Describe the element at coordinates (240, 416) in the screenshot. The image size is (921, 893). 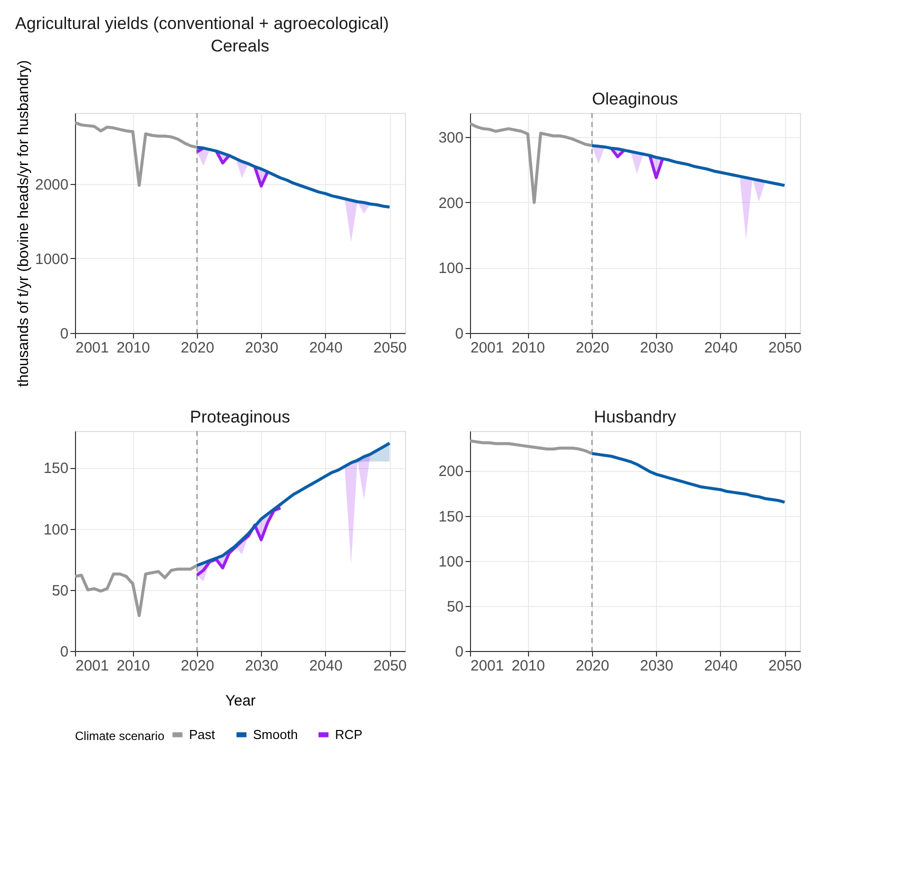
I see `chart-title: Proteaginous` at that location.